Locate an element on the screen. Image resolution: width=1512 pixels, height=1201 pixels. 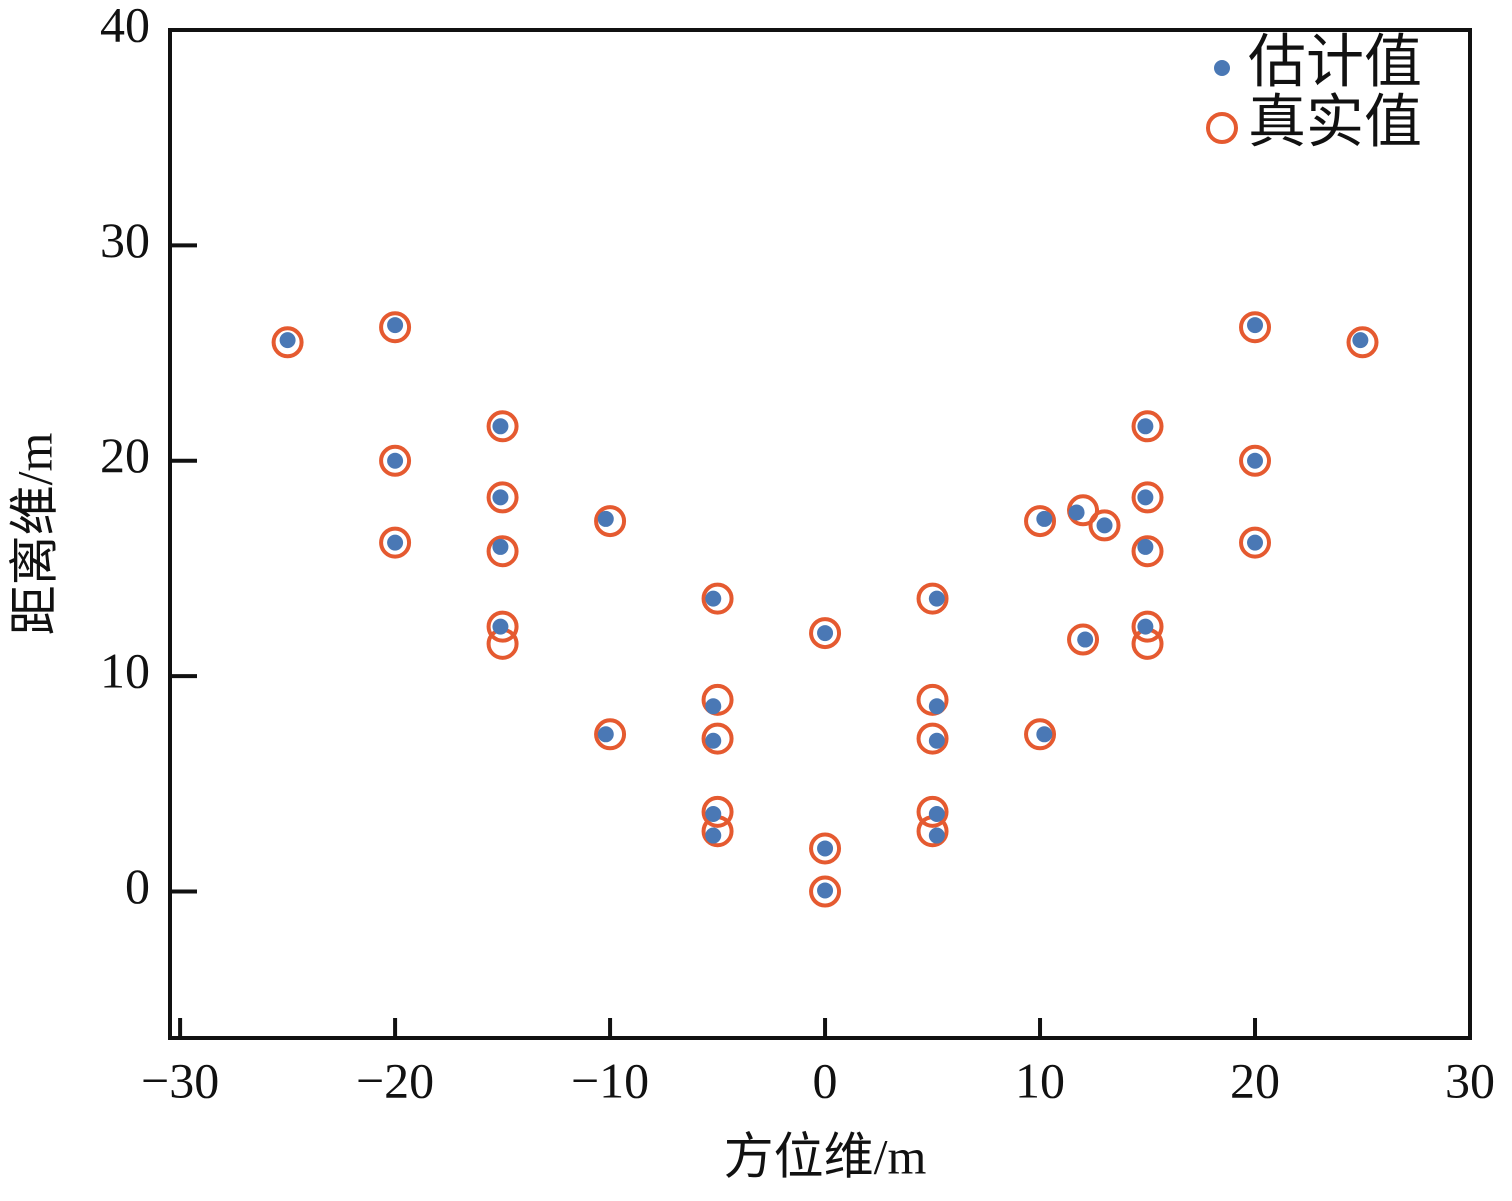
legend-label: 估计值 is located at coordinates (1335, 61).